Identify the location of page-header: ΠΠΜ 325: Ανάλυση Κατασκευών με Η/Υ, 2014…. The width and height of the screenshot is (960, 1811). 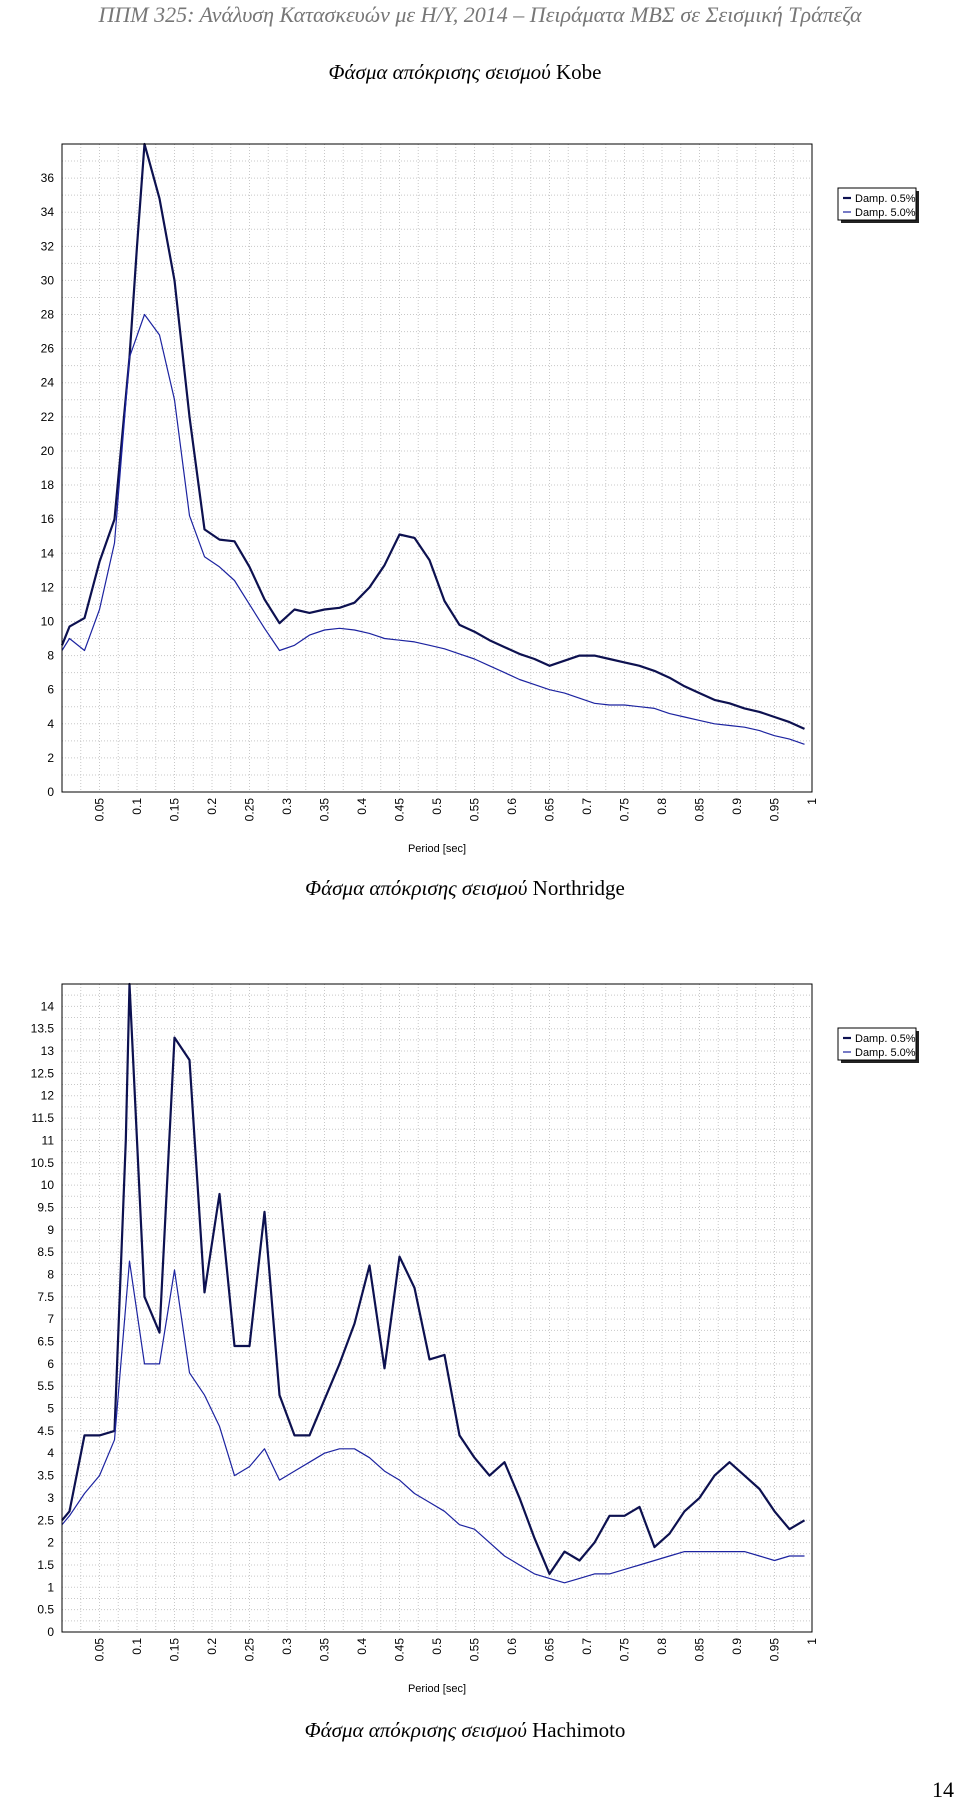
(480, 14).